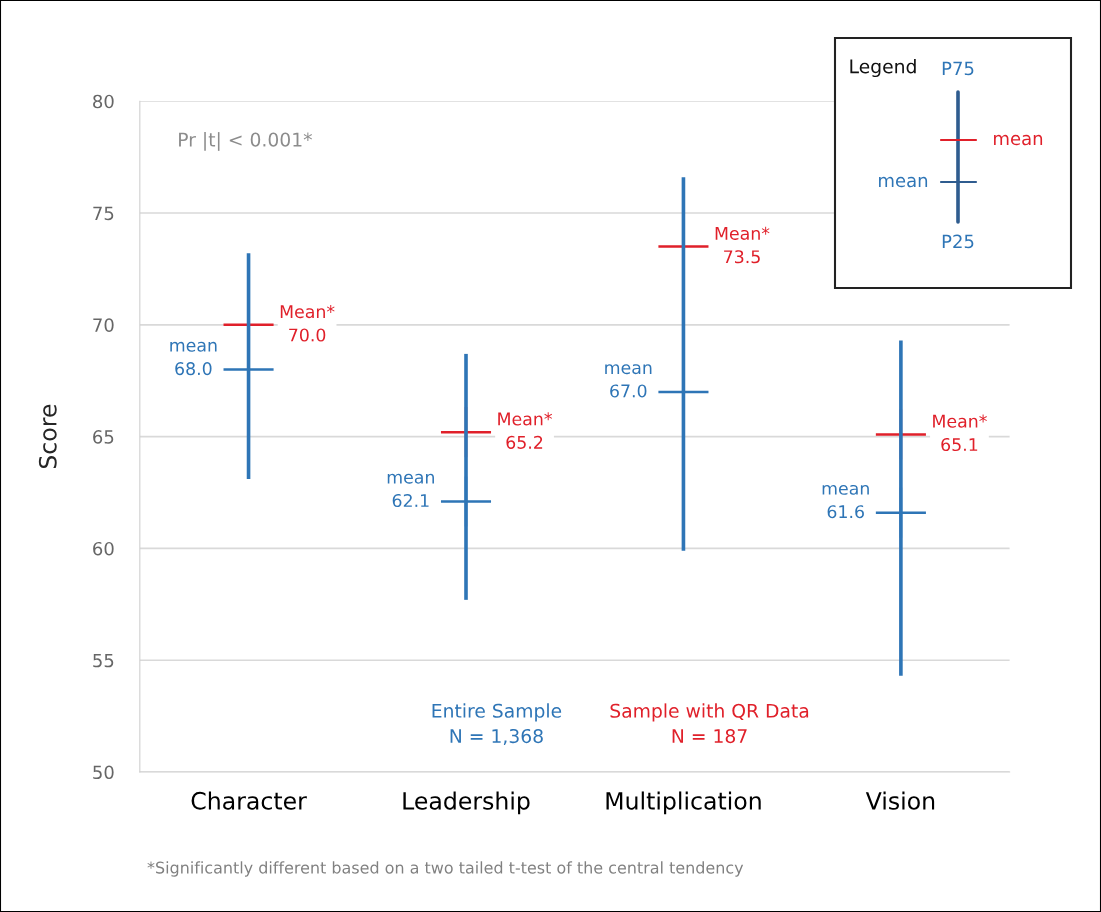  What do you see at coordinates (103, 213) in the screenshot?
I see `y-tick-label: 75` at bounding box center [103, 213].